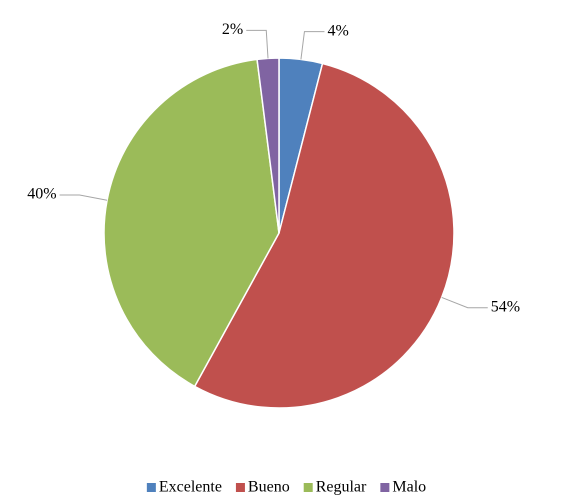  I want to click on legend-label: Malo, so click(409, 487).